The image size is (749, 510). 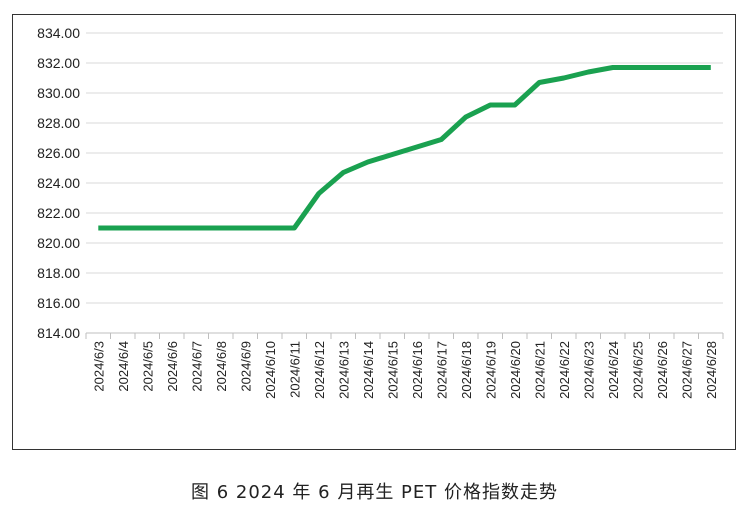 I want to click on x-tick-label: 2024/6/13, so click(x=343, y=370).